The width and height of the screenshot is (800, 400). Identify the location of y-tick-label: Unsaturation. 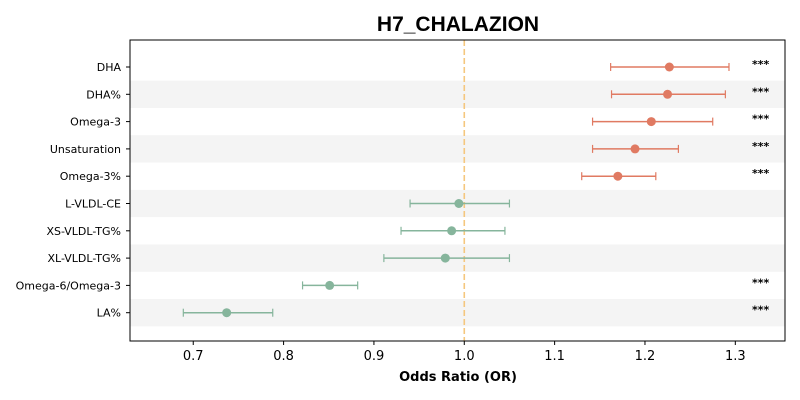
(85, 149).